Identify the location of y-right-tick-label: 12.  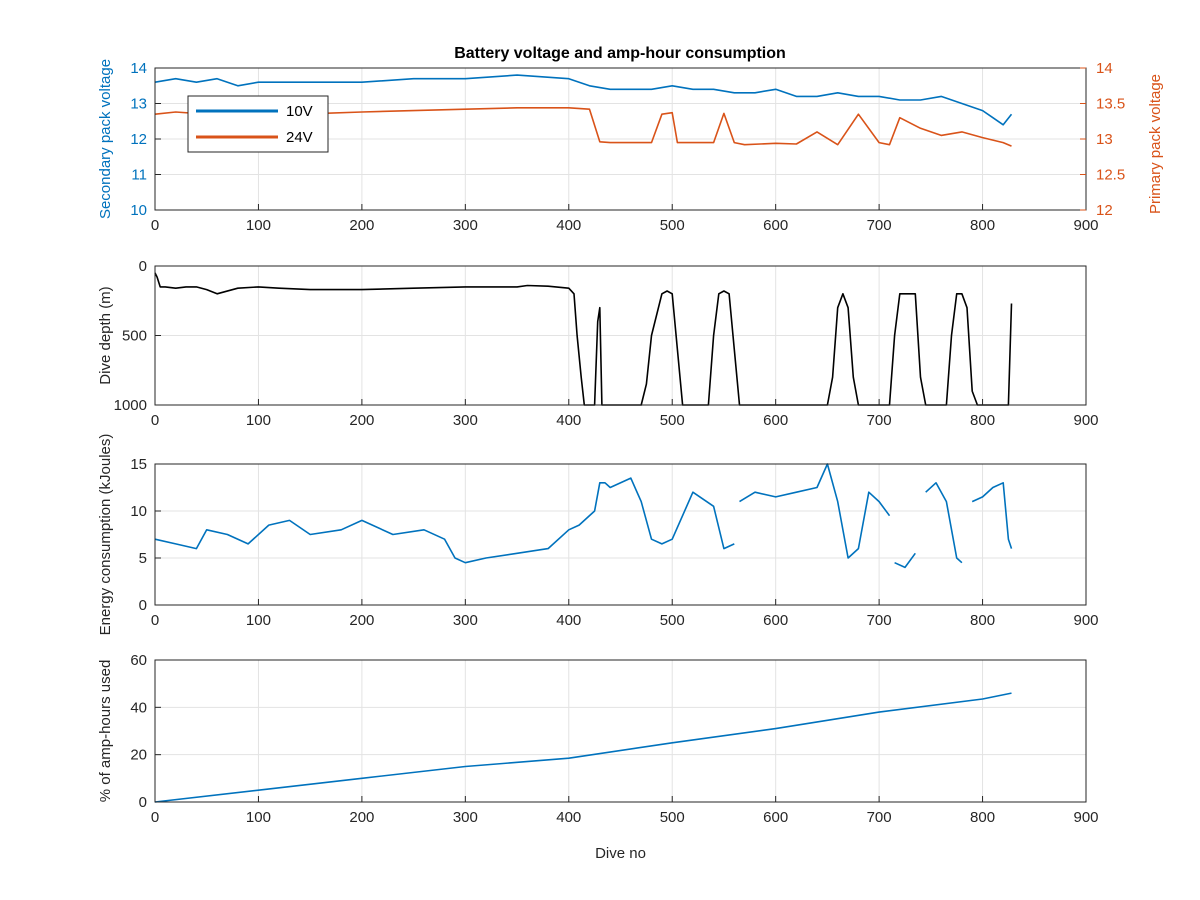
(1104, 210).